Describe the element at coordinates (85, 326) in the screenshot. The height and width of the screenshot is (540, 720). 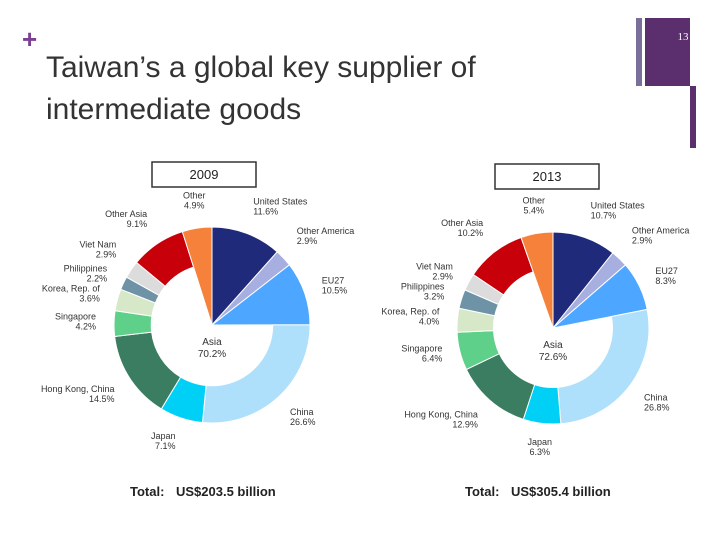
I see `slice-value: 4.2%` at that location.